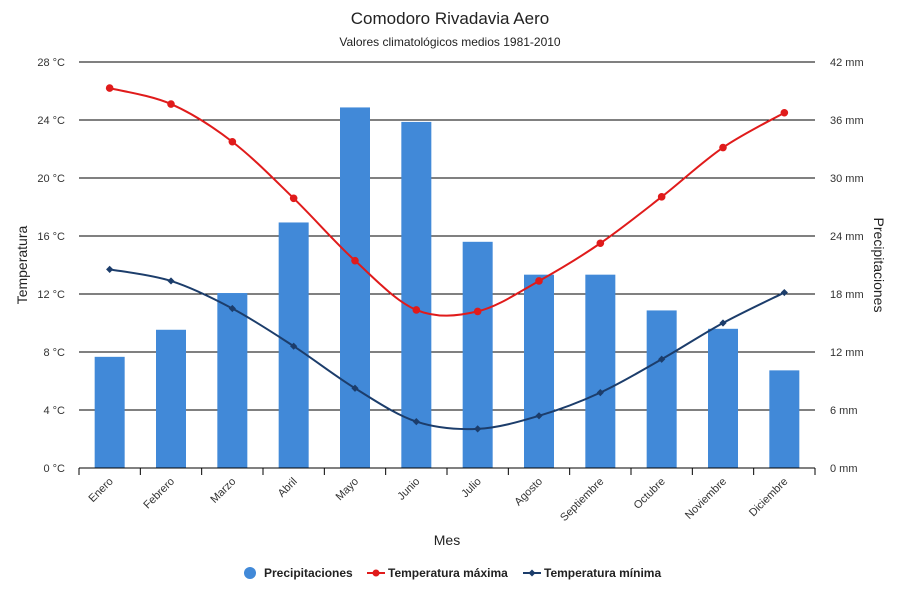 The width and height of the screenshot is (900, 600). Describe the element at coordinates (51, 237) in the screenshot. I see `y-left-tick-label: 16 °C` at that location.